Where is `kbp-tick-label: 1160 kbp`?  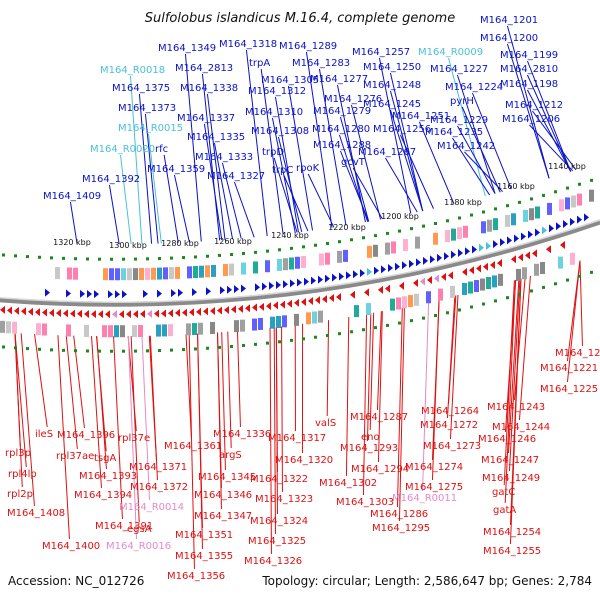
kbp-tick-label: 1160 kbp is located at coordinates (516, 186).